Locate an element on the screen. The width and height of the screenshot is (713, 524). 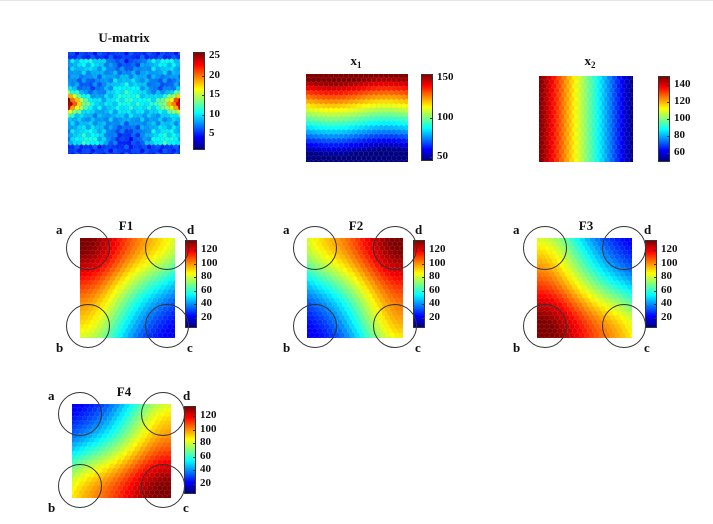
corner-label-c: c is located at coordinates (647, 347).